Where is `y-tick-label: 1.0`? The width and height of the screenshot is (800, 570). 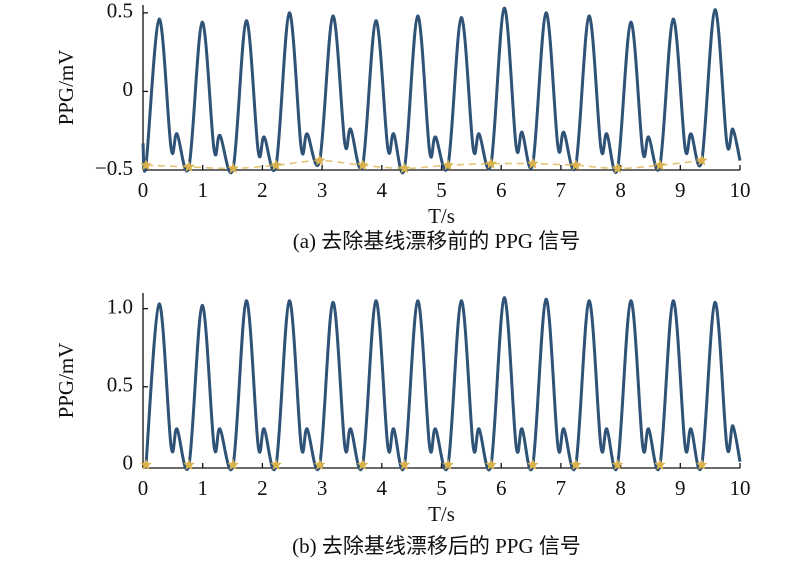
y-tick-label: 1.0 is located at coordinates (120, 306).